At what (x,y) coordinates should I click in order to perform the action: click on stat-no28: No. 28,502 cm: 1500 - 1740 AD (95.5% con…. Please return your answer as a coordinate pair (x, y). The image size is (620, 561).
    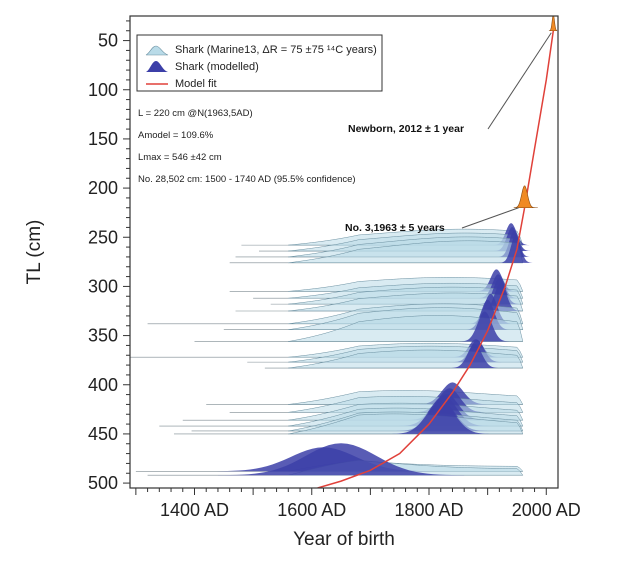
    Looking at the image, I should click on (247, 179).